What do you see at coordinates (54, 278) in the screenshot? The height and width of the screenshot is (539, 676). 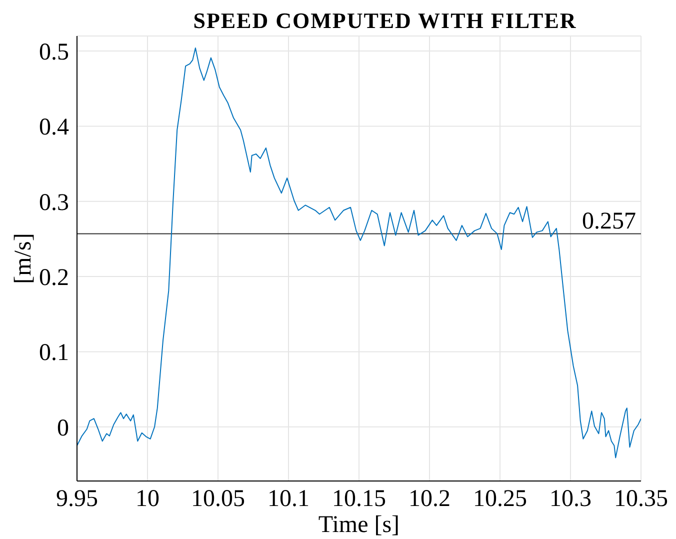 I see `y-tick-label: 0.2` at bounding box center [54, 278].